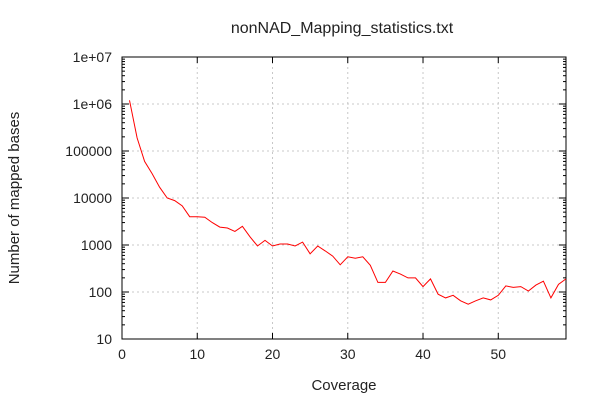 This screenshot has height=400, width=600. I want to click on y-tick-label: 10000, so click(92, 198).